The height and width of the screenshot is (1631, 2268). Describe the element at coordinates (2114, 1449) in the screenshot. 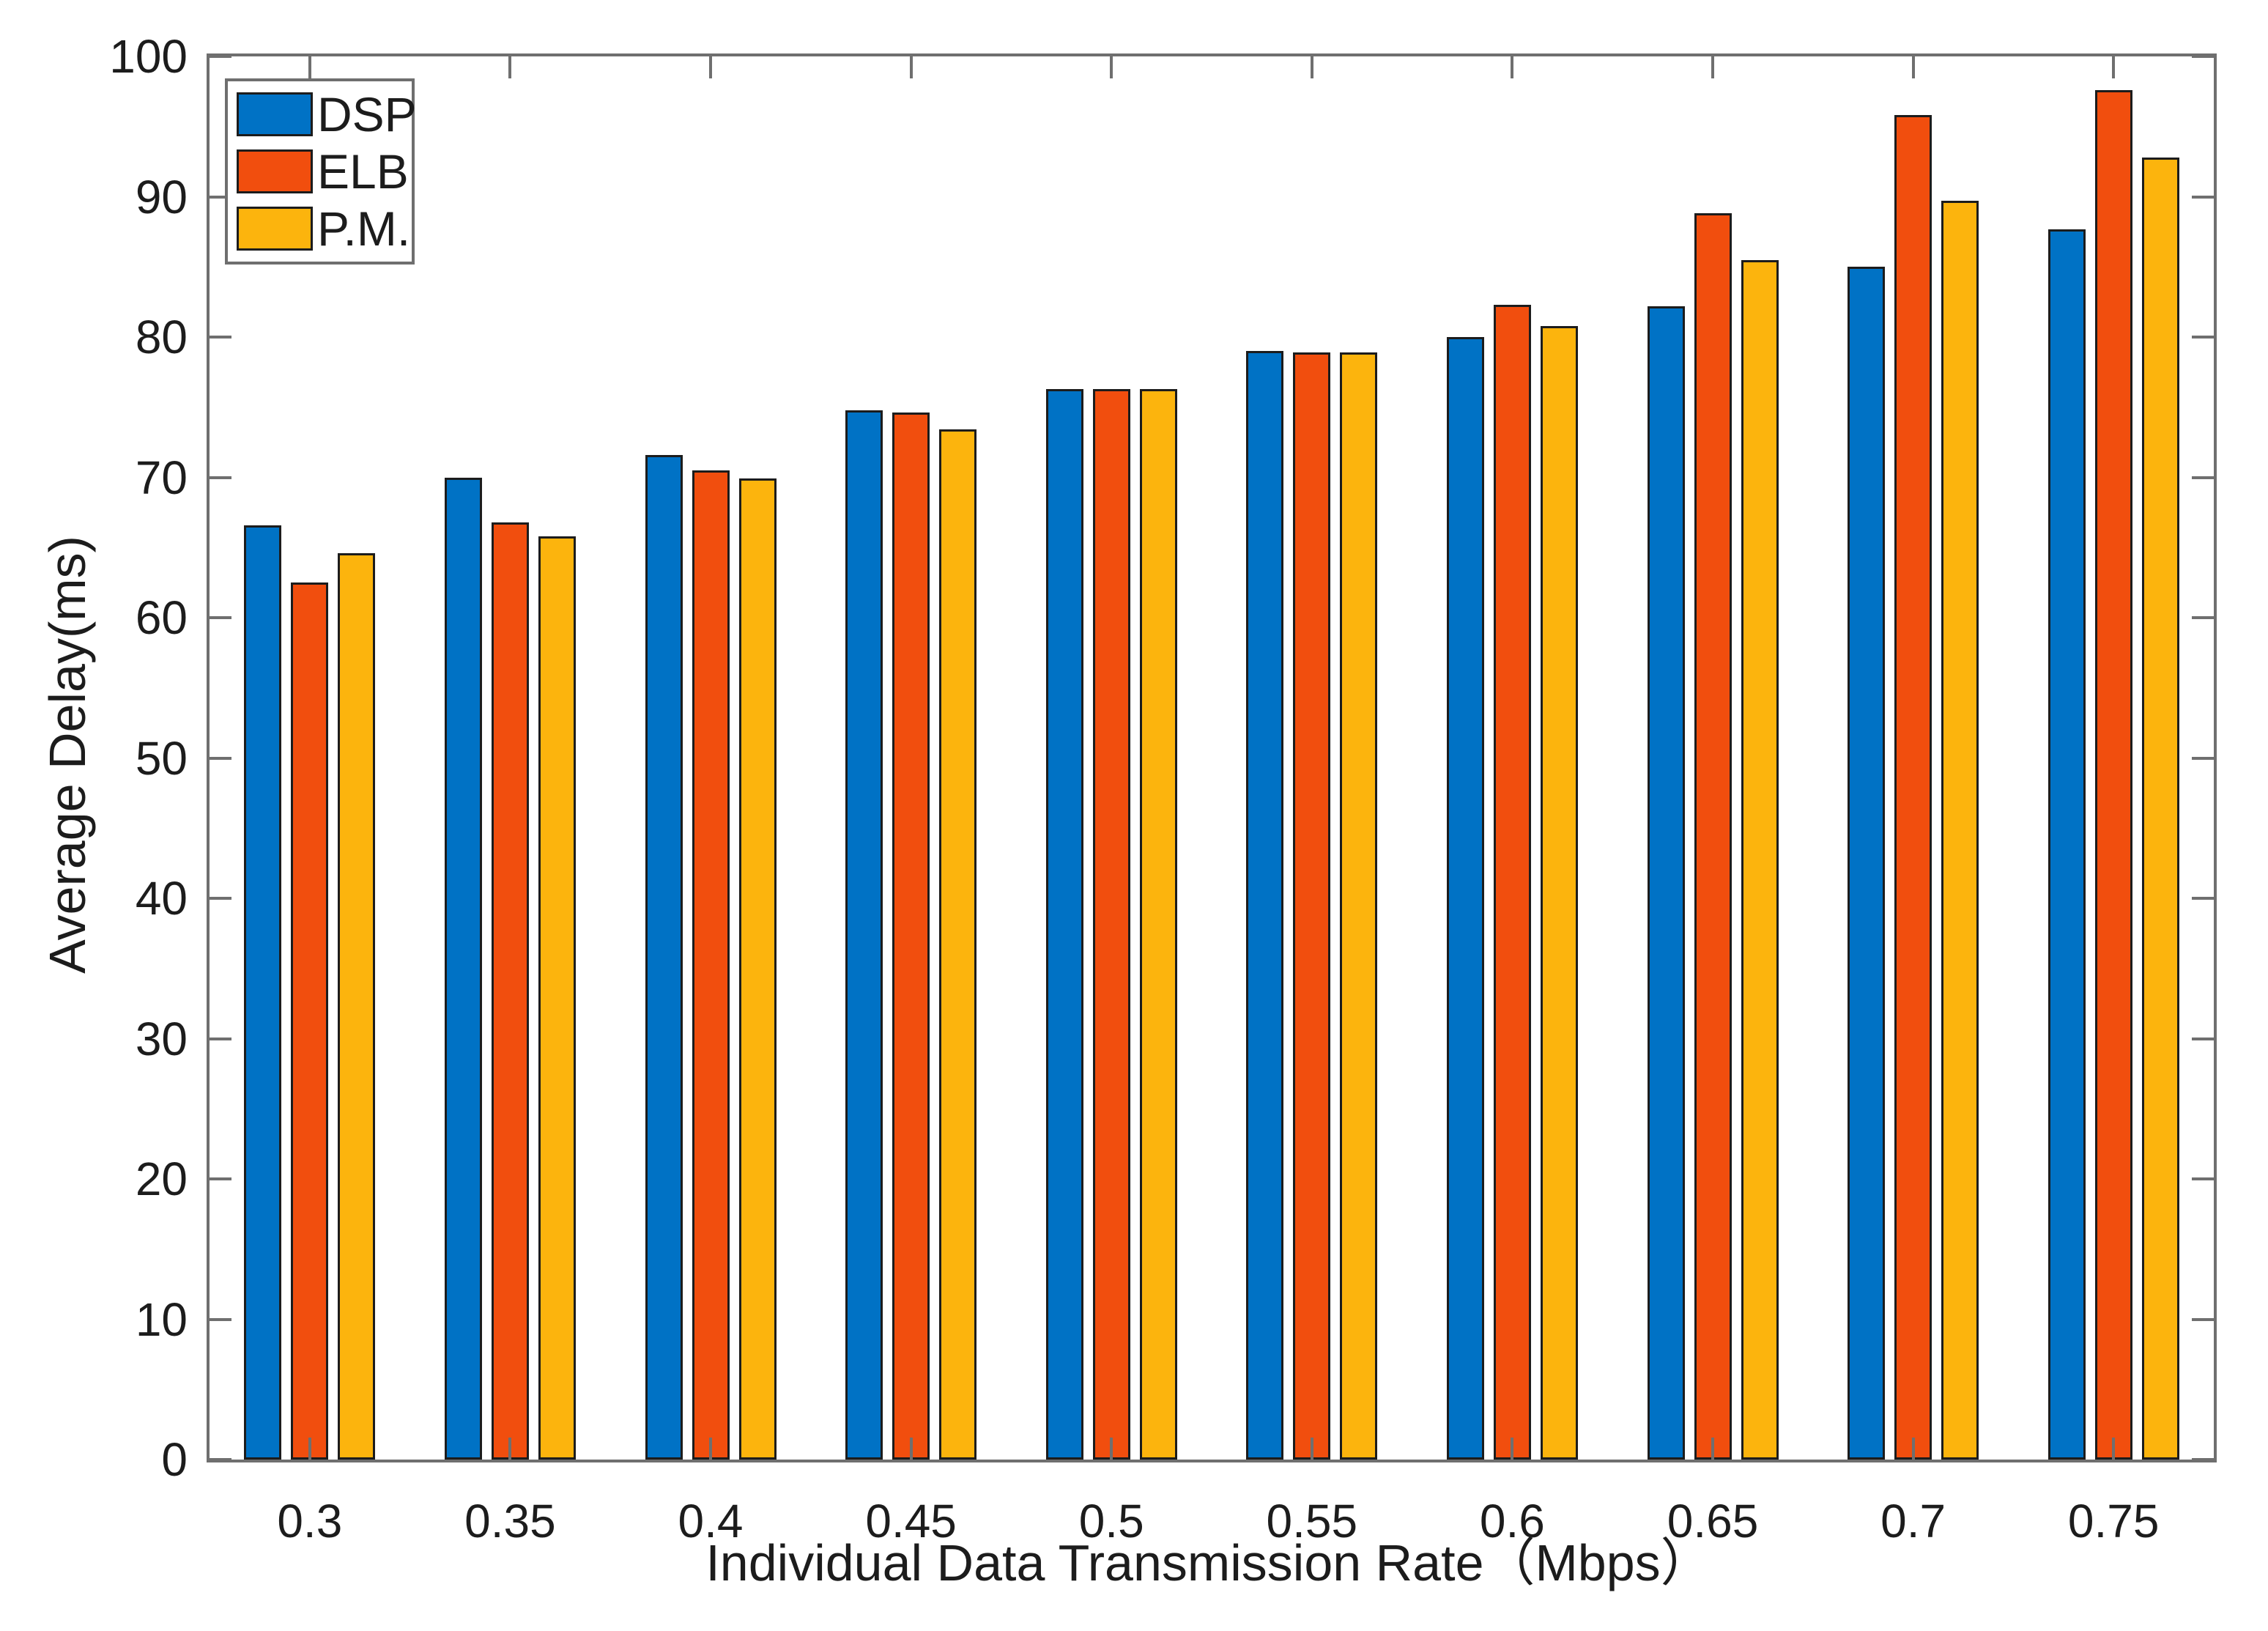

I see `x-tick-bottom-0.75` at that location.